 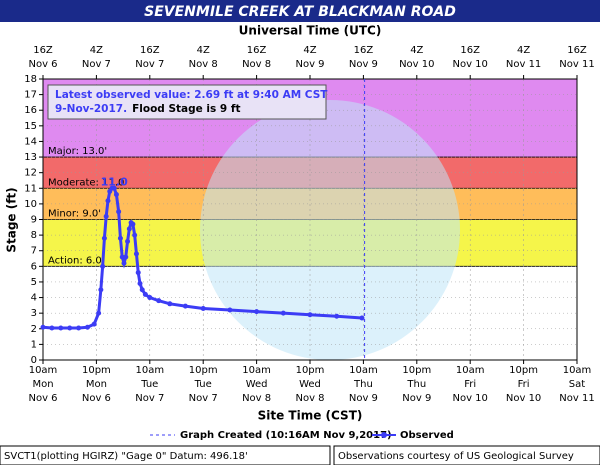 What do you see at coordinates (34, 298) in the screenshot?
I see `y-tick-label: 4` at bounding box center [34, 298].